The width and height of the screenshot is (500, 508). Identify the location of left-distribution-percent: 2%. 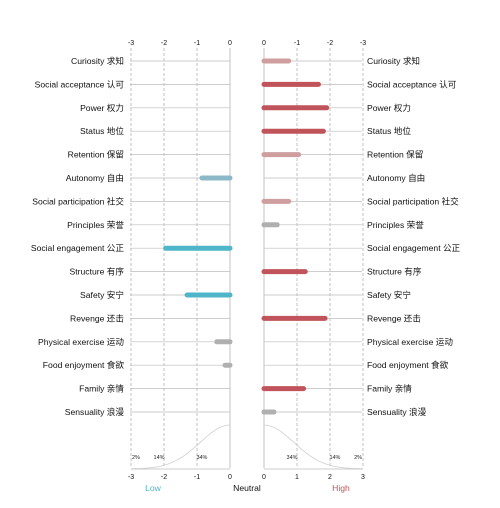
(136, 458).